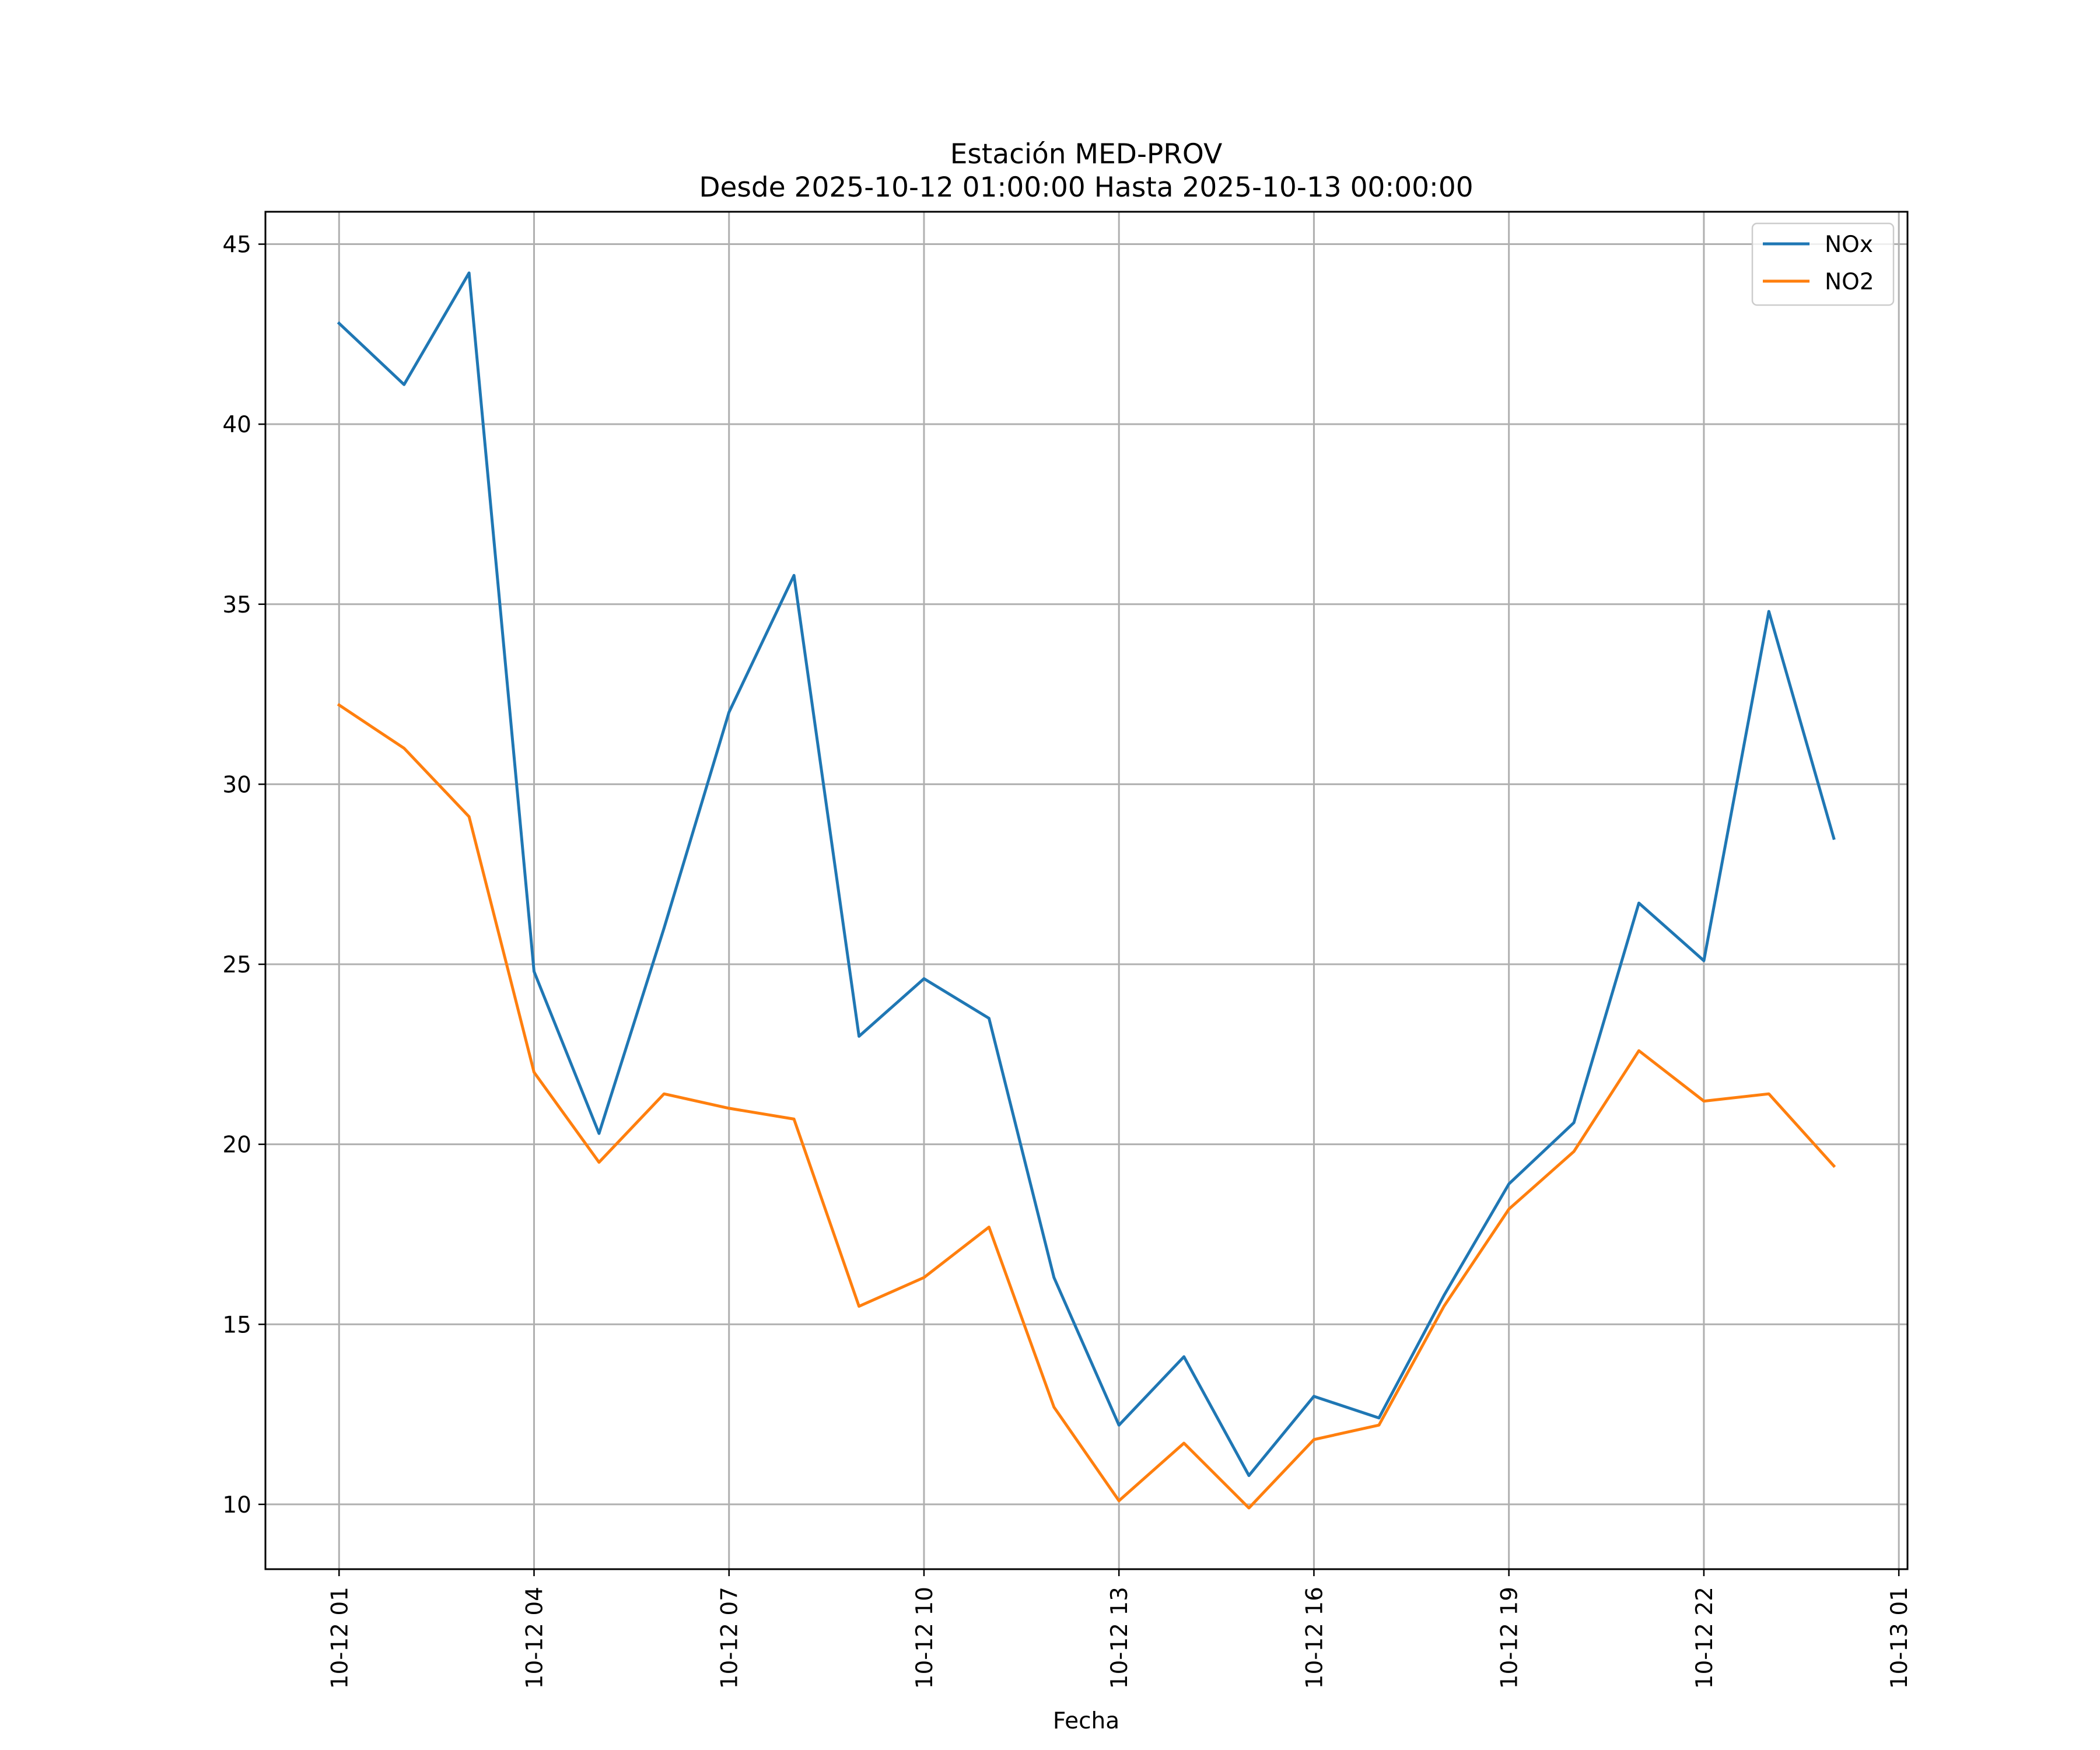 This screenshot has height=1750, width=2100. Describe the element at coordinates (236, 1505) in the screenshot. I see `y-tick-label: 10` at that location.